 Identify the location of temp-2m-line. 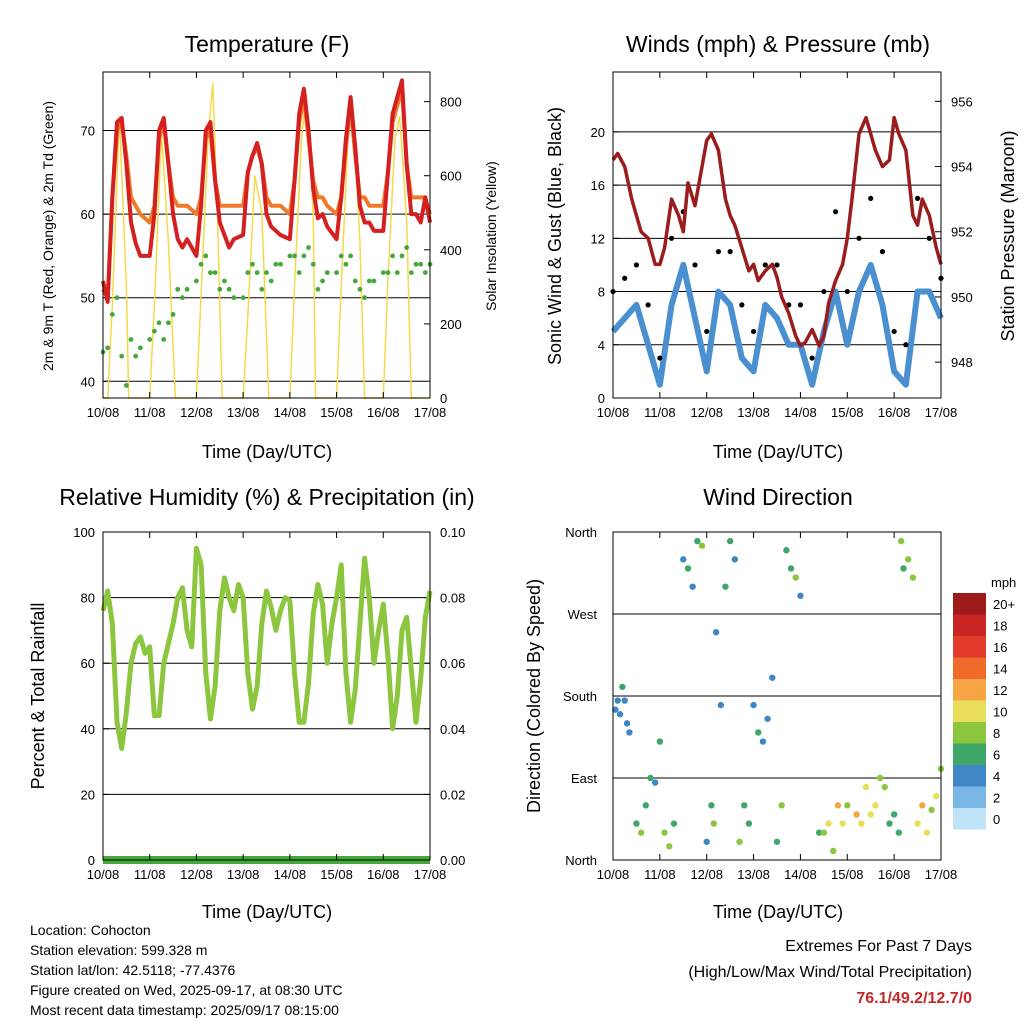
(266, 191).